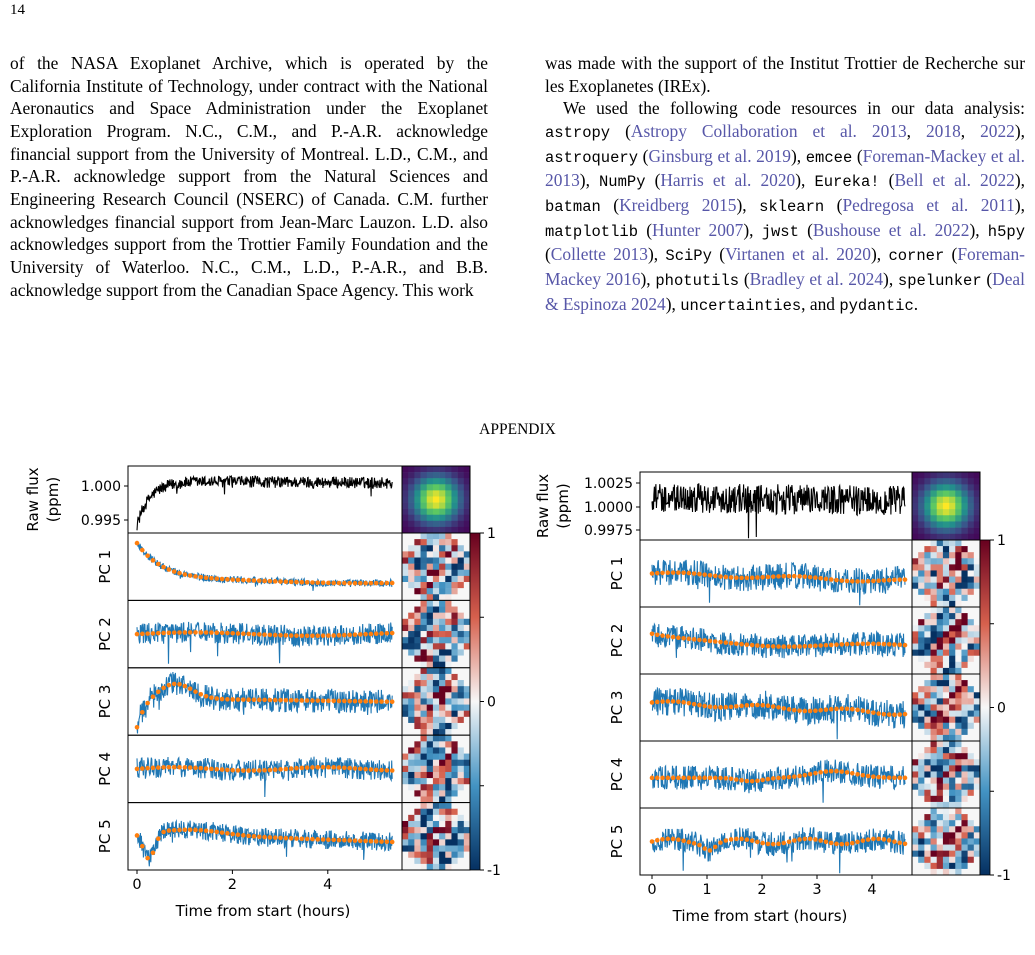  I want to click on y-axis-label: PC 5, so click(617, 842).